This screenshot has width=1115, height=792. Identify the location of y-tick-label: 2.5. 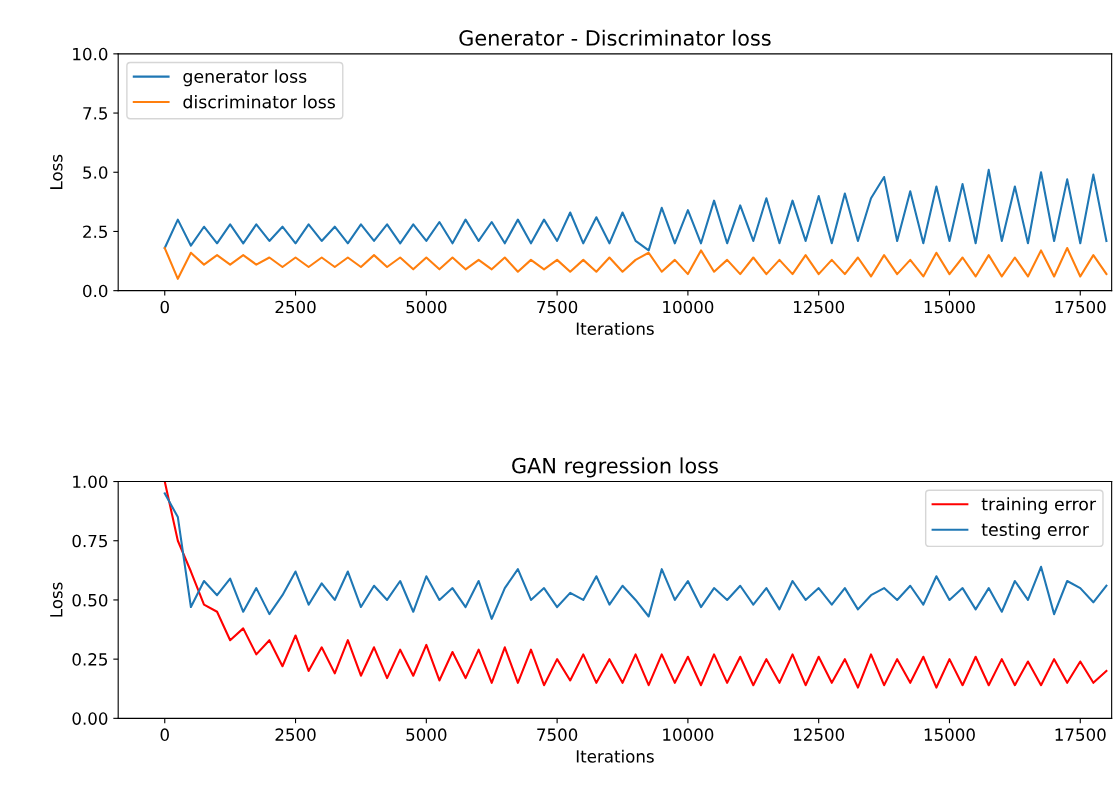
(95, 232).